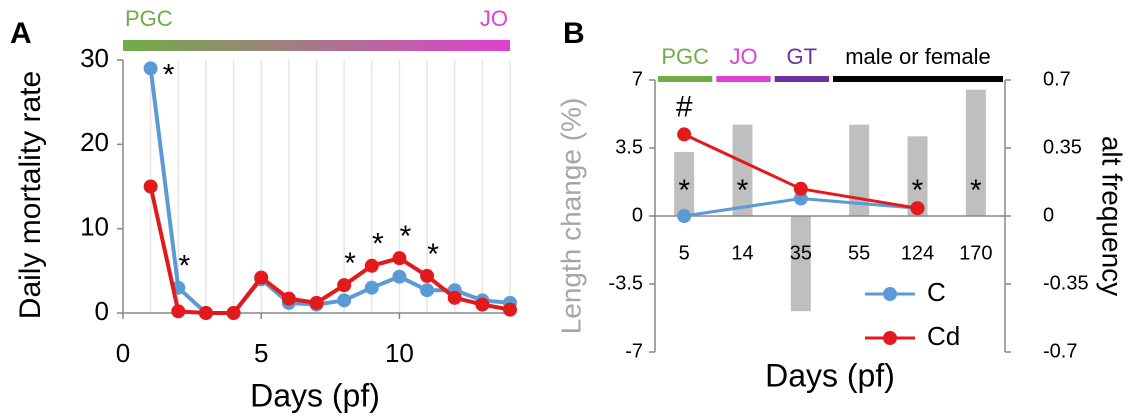 This screenshot has height=419, width=1137. What do you see at coordinates (1112, 216) in the screenshot?
I see `y2-axis-label: alt frequency` at bounding box center [1112, 216].